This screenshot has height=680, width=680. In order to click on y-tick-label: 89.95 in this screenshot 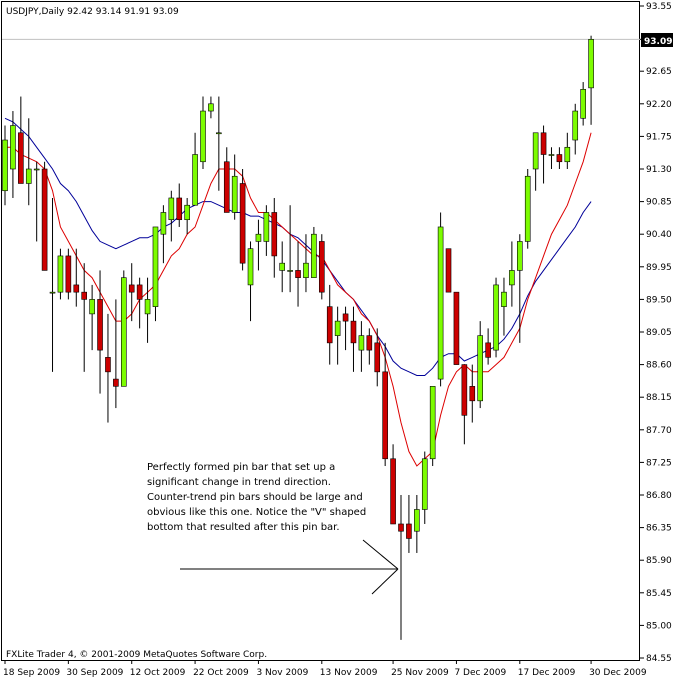, I will do `click(659, 268)`.